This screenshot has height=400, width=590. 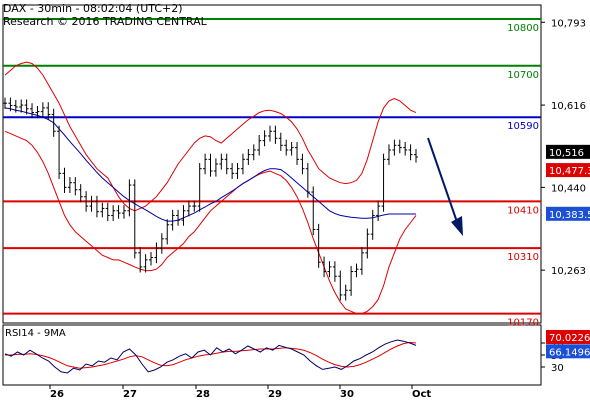 What do you see at coordinates (523, 323) in the screenshot?
I see `level-label-10170: 10170` at bounding box center [523, 323].